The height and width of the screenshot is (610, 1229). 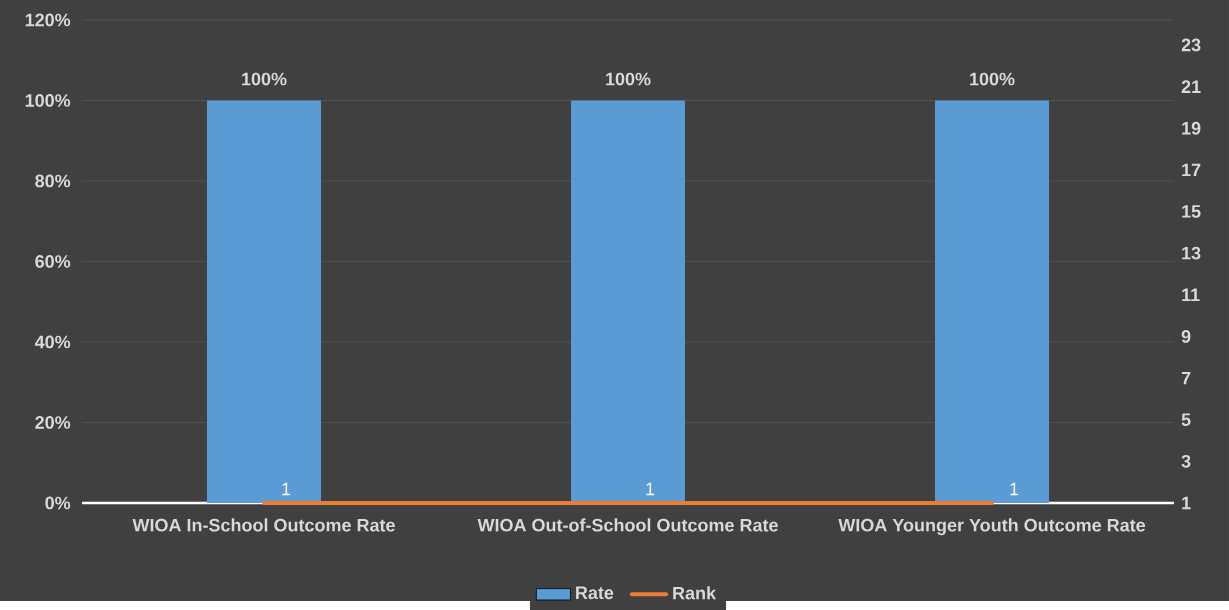 What do you see at coordinates (1186, 378) in the screenshot?
I see `y2-tick-label: 7` at bounding box center [1186, 378].